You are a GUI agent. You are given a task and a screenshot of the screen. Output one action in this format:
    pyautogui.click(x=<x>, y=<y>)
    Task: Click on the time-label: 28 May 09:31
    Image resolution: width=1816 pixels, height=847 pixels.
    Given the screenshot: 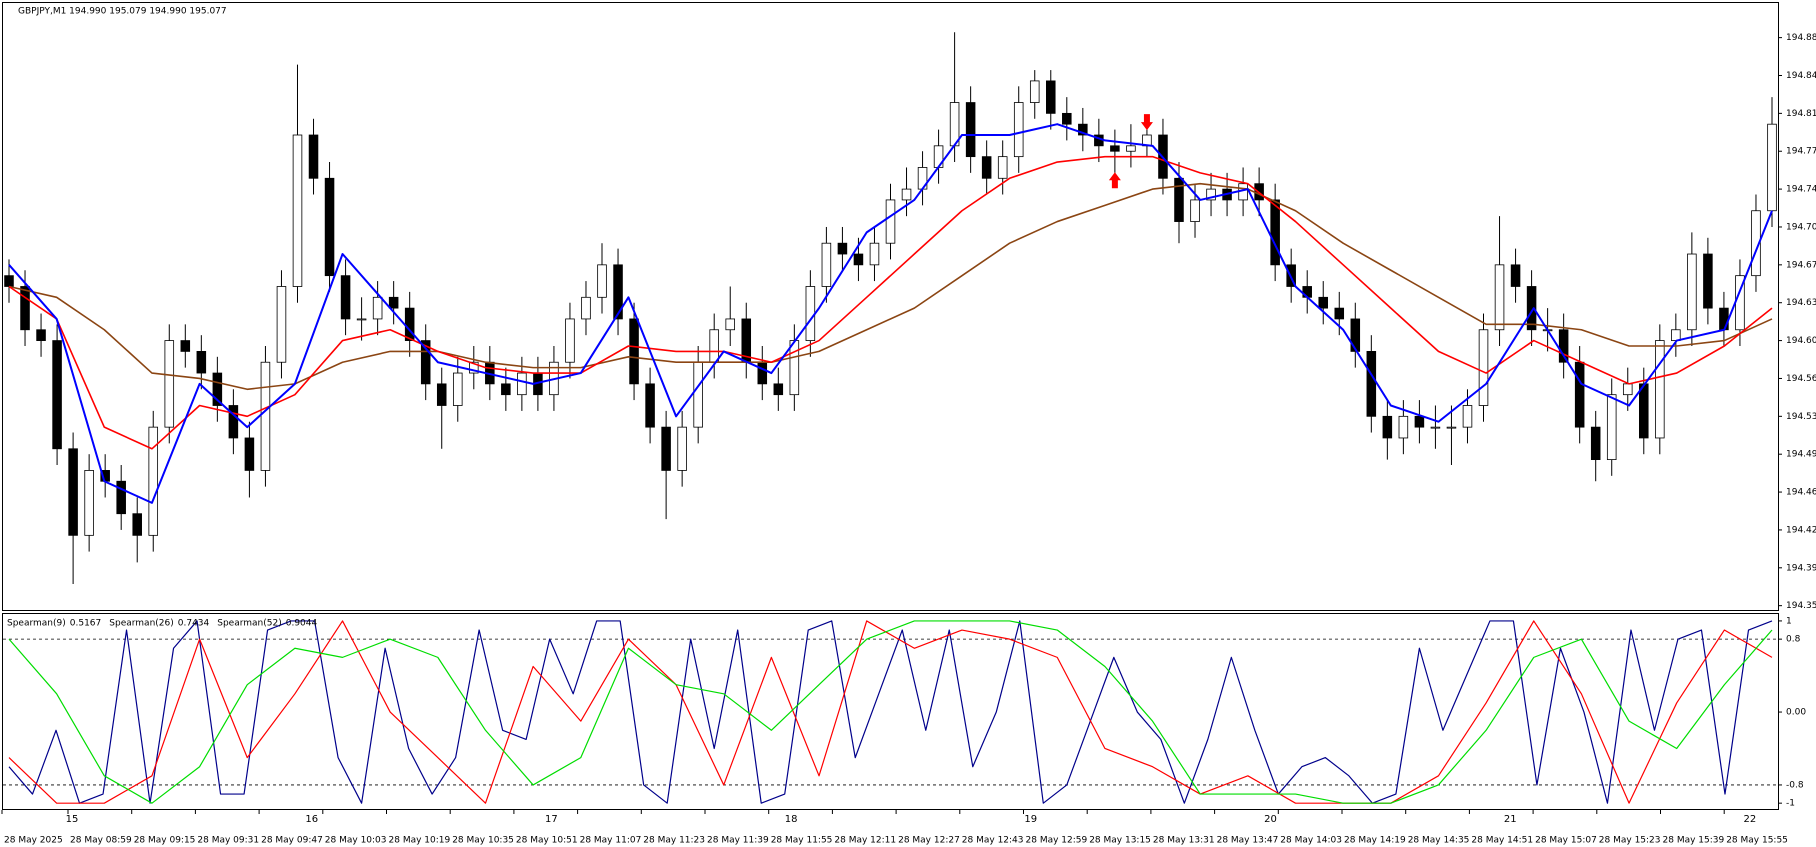 What is the action you would take?
    pyautogui.click(x=228, y=841)
    